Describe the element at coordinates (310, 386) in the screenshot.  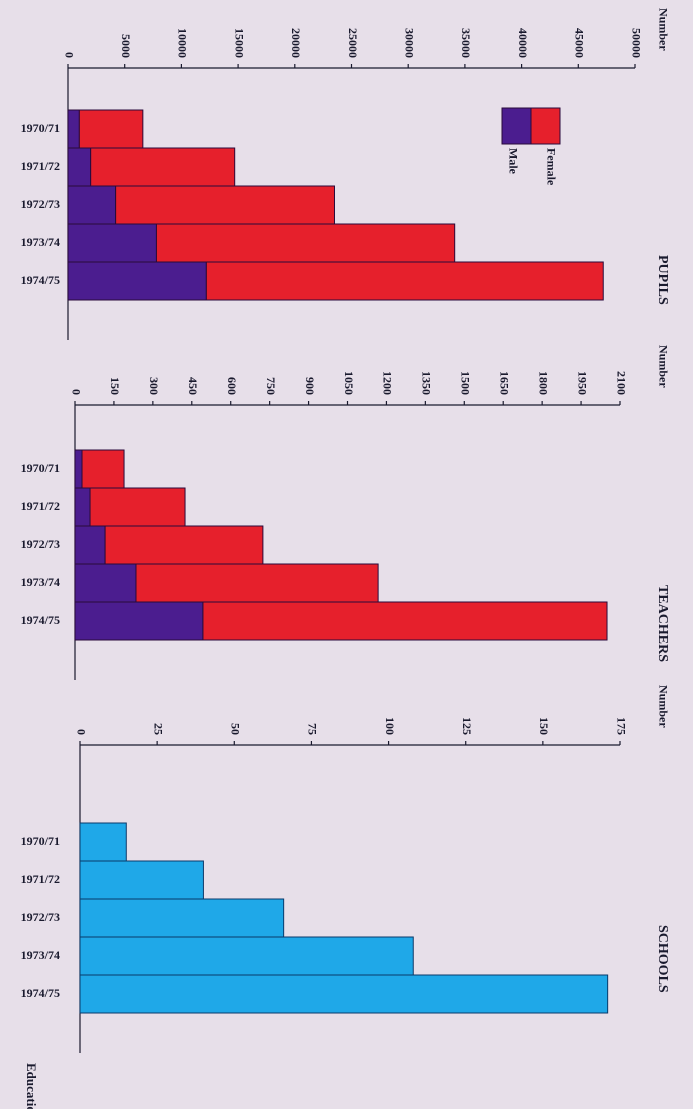
I see `x-tick-label: 900` at that location.